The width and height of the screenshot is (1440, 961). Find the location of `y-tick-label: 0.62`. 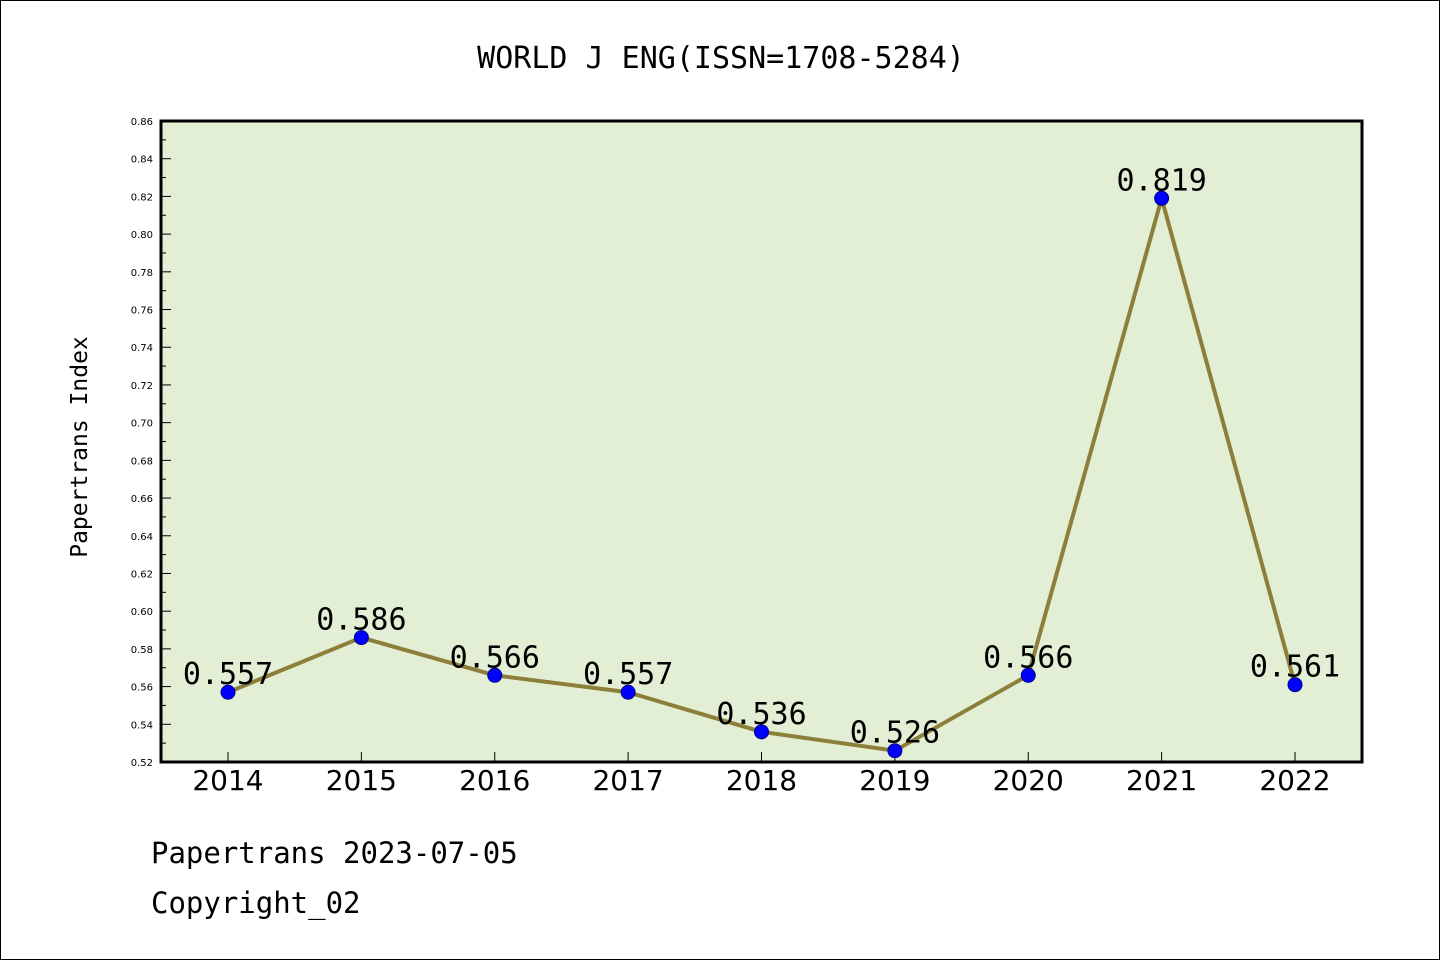

y-tick-label: 0.62 is located at coordinates (142, 574).